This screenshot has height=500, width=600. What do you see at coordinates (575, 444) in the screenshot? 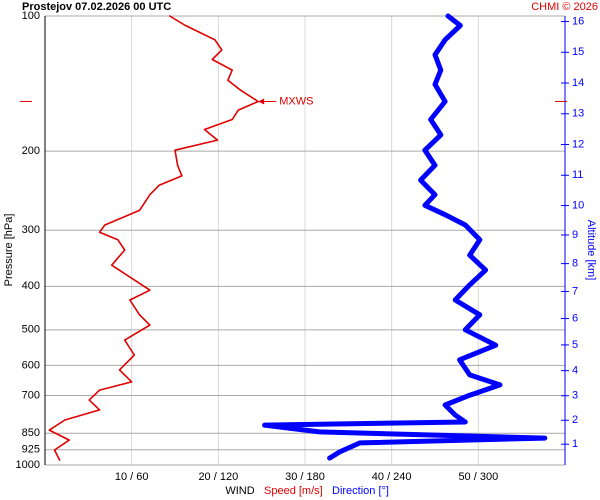
I see `y2-tick-label: 1` at bounding box center [575, 444].